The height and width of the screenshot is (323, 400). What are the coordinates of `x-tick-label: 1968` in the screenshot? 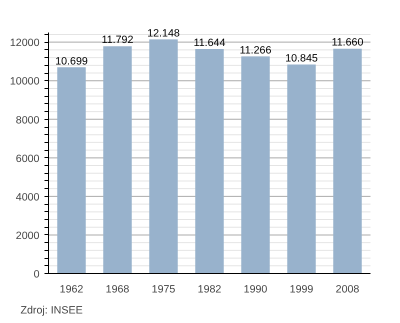 It's located at (118, 290).